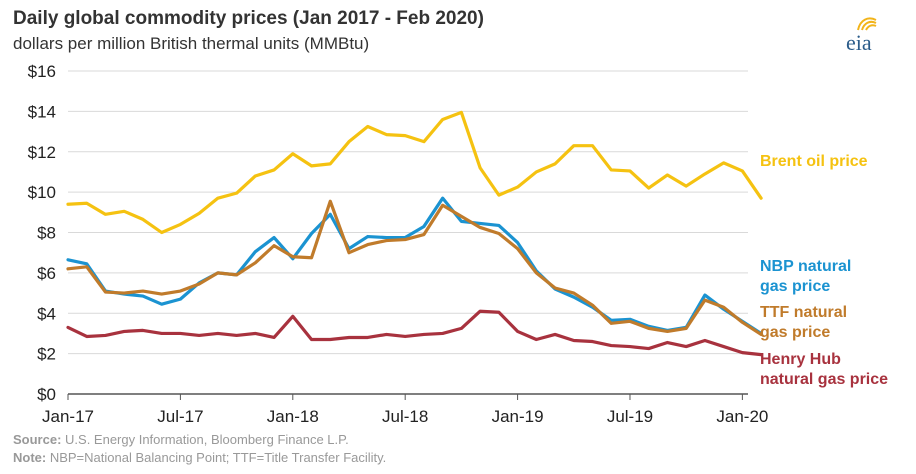 The width and height of the screenshot is (916, 474). I want to click on series-label: natural gas price, so click(824, 379).